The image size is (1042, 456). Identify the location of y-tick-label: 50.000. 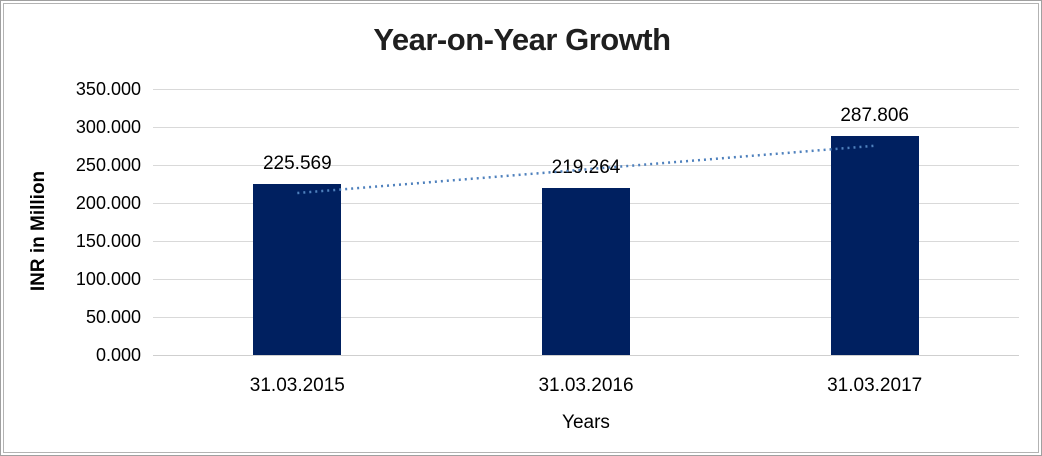
(113, 317).